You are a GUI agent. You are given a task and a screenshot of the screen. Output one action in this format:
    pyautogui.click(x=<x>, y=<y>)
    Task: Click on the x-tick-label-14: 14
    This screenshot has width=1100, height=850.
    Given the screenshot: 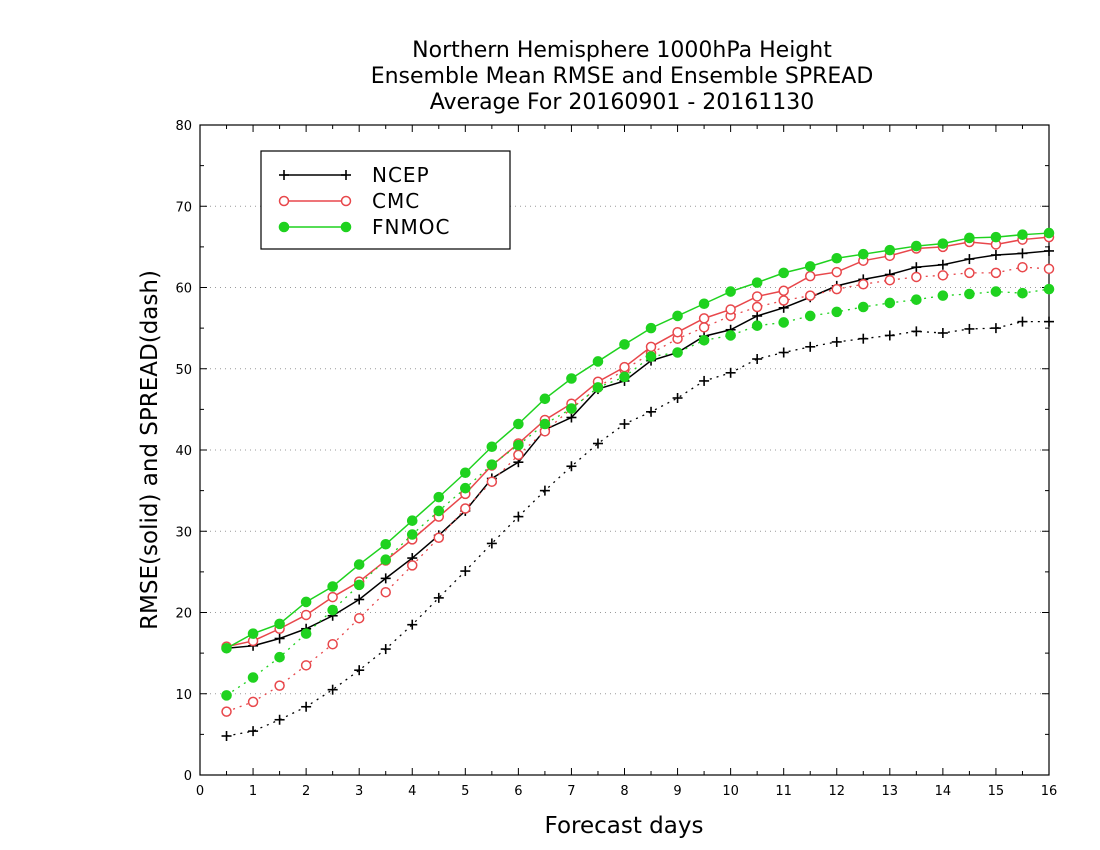 What is the action you would take?
    pyautogui.click(x=943, y=791)
    